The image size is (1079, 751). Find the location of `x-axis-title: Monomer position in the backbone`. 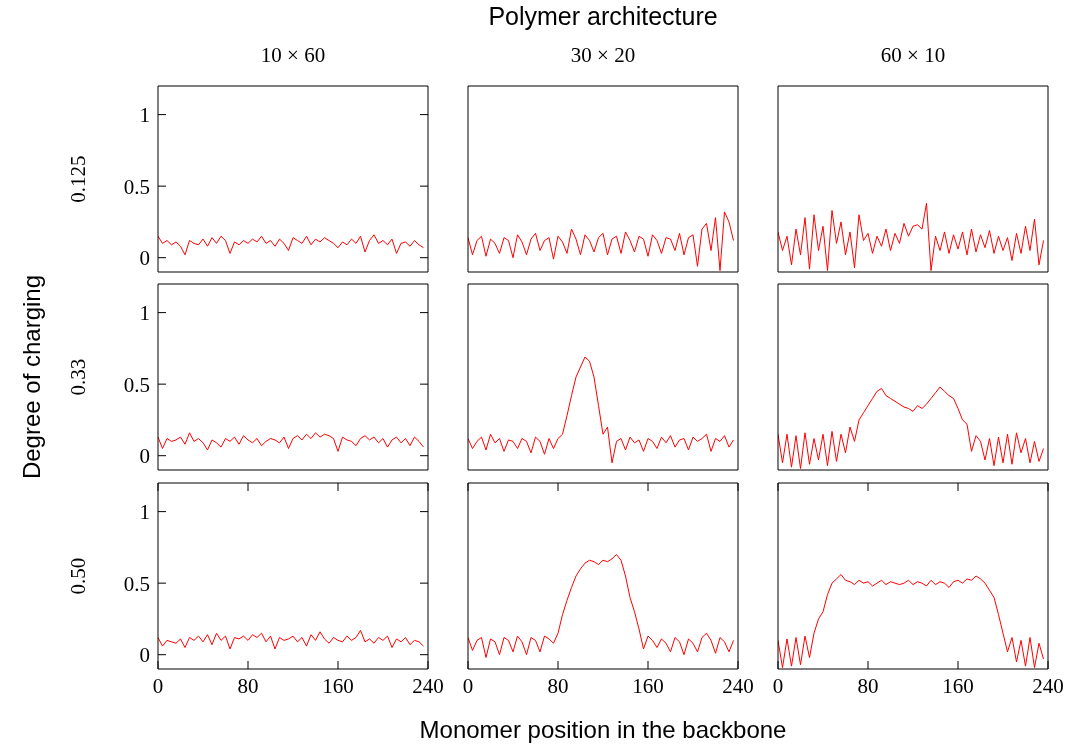

x-axis-title: Monomer position in the backbone is located at coordinates (603, 730).